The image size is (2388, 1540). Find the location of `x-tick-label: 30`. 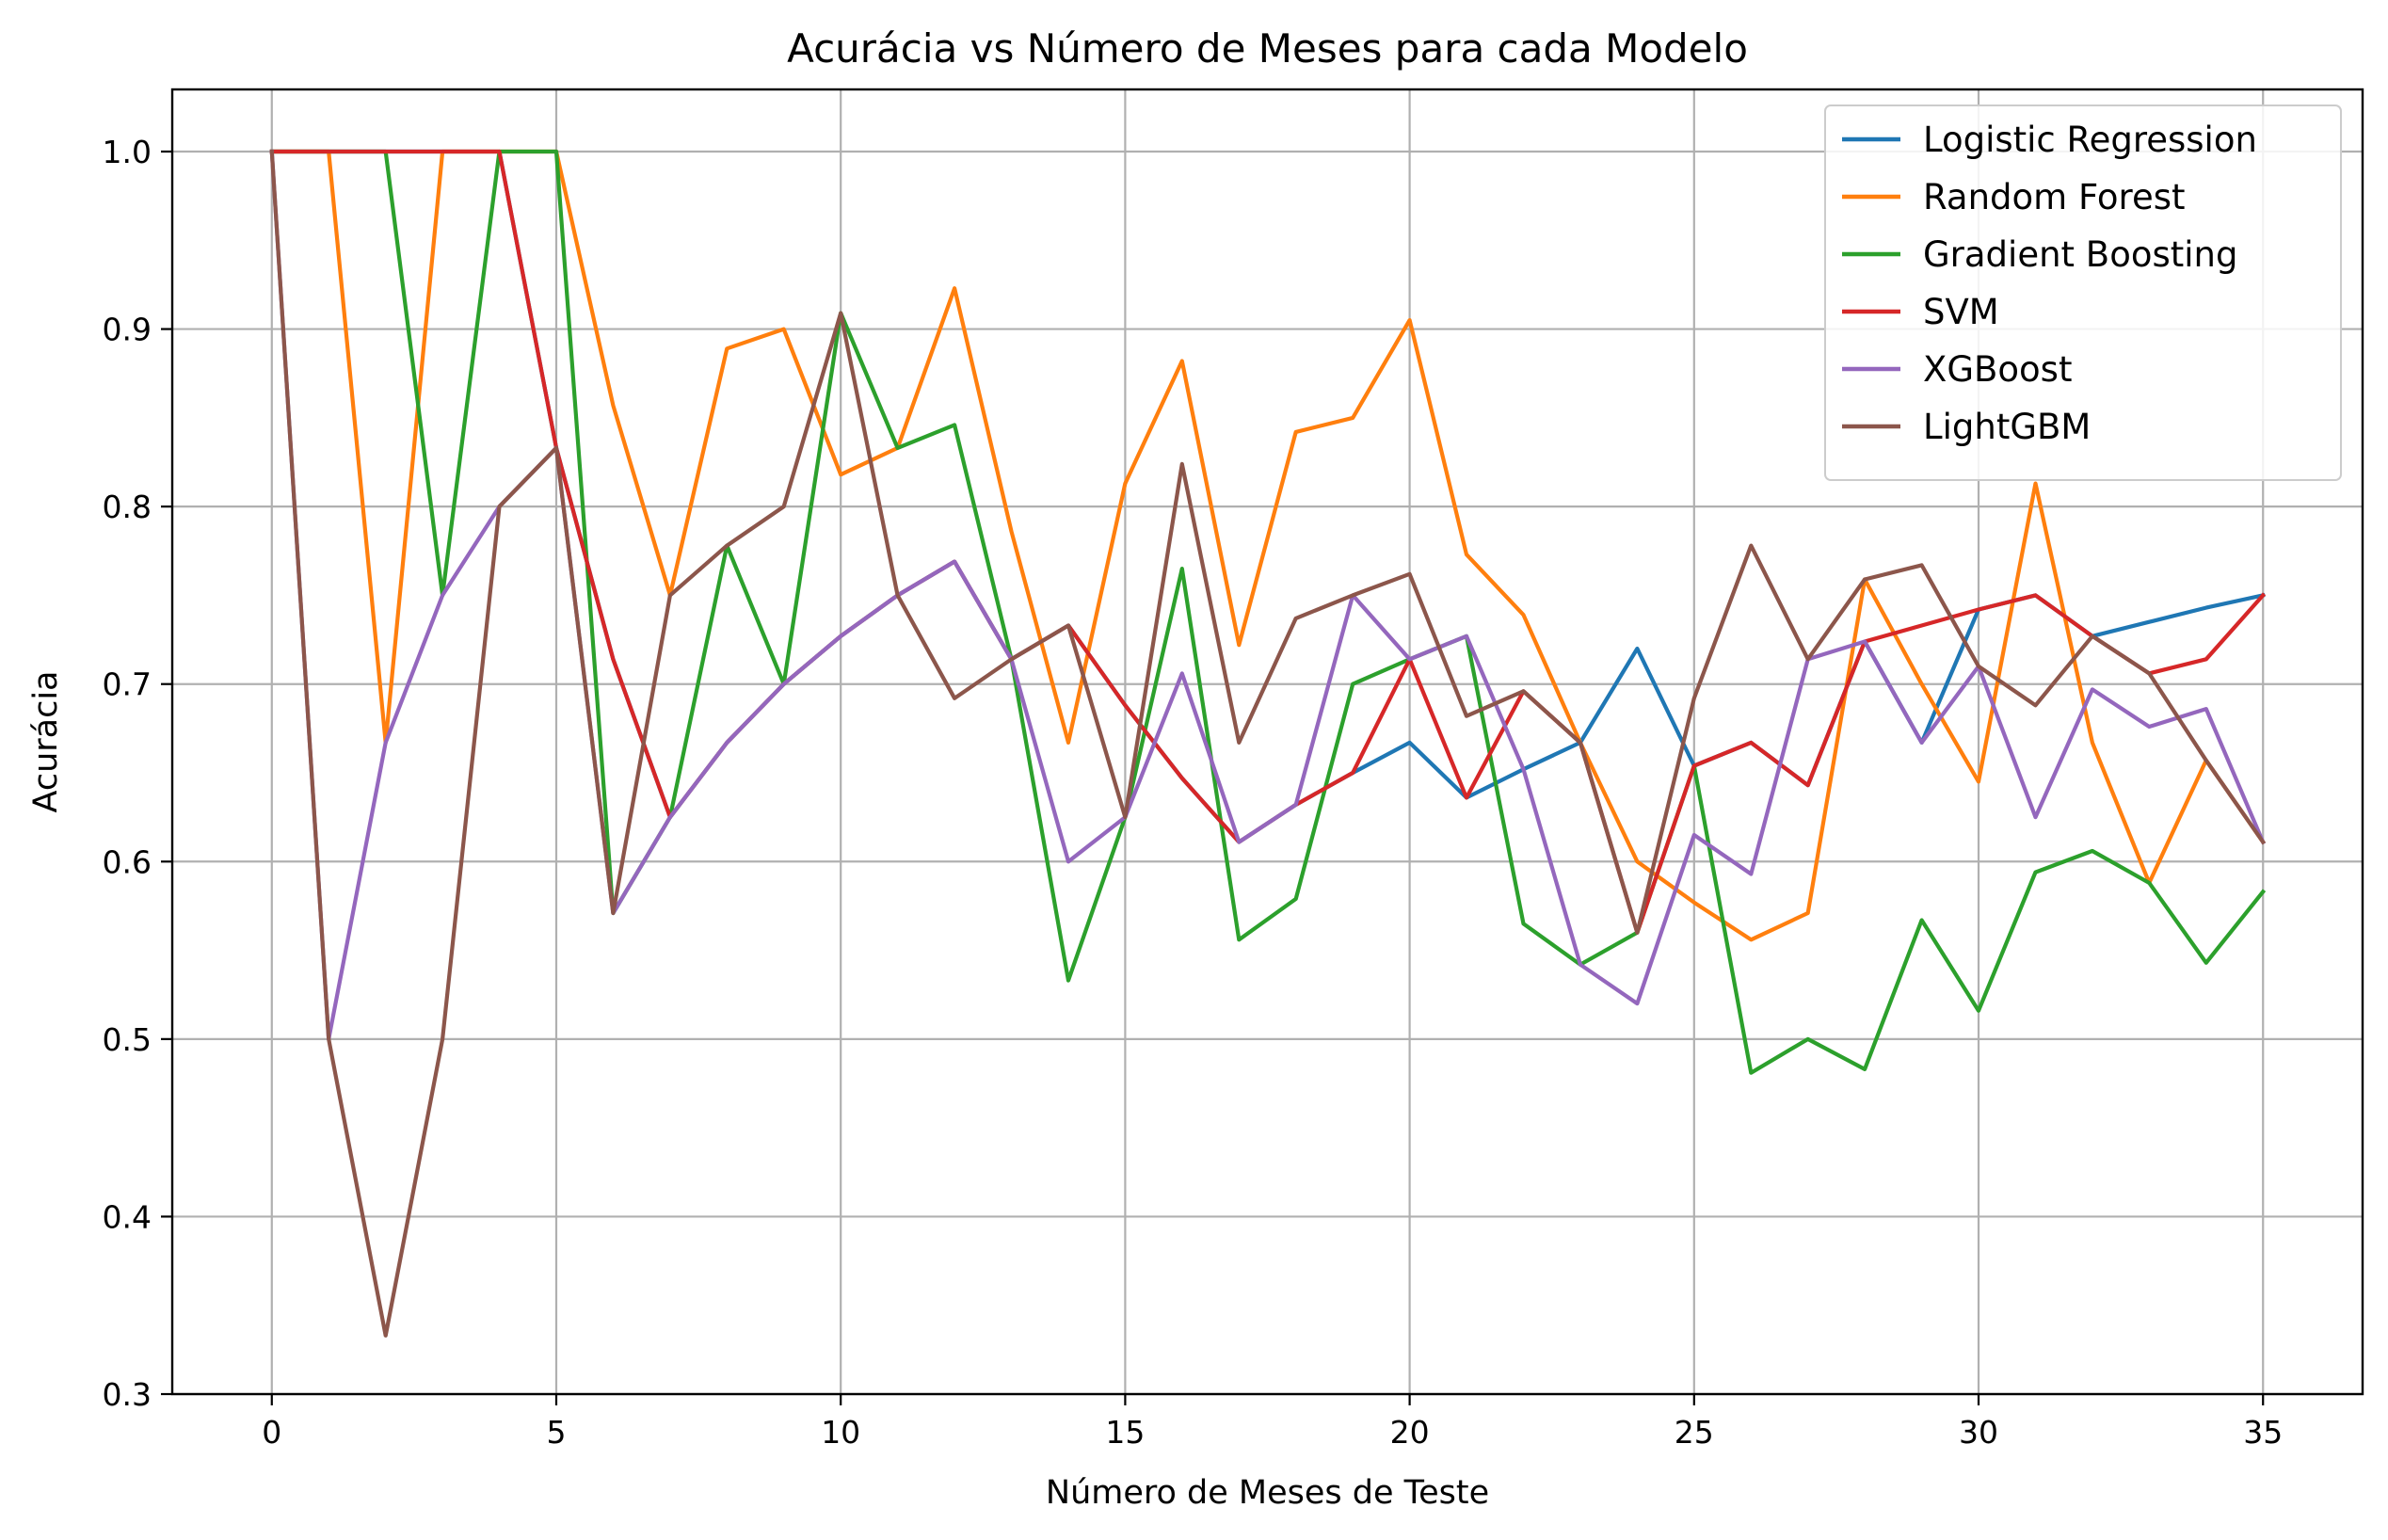

x-tick-label: 30 is located at coordinates (1978, 1432).